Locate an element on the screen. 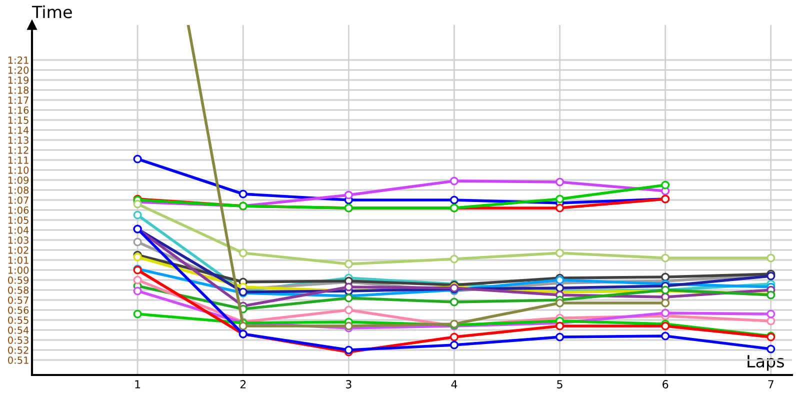 This screenshot has width=800, height=400. y-tick-label: 1:17 is located at coordinates (18, 100).